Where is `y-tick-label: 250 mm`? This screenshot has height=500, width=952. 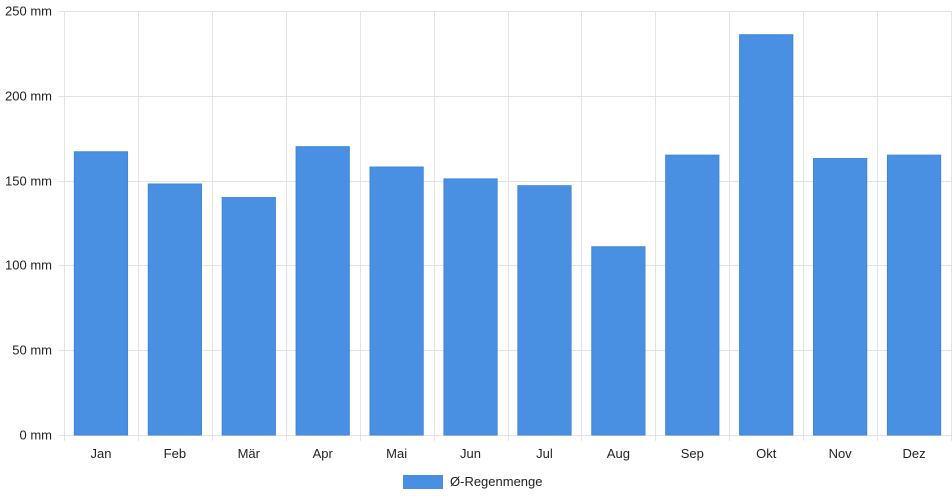
y-tick-label: 250 mm is located at coordinates (28, 11).